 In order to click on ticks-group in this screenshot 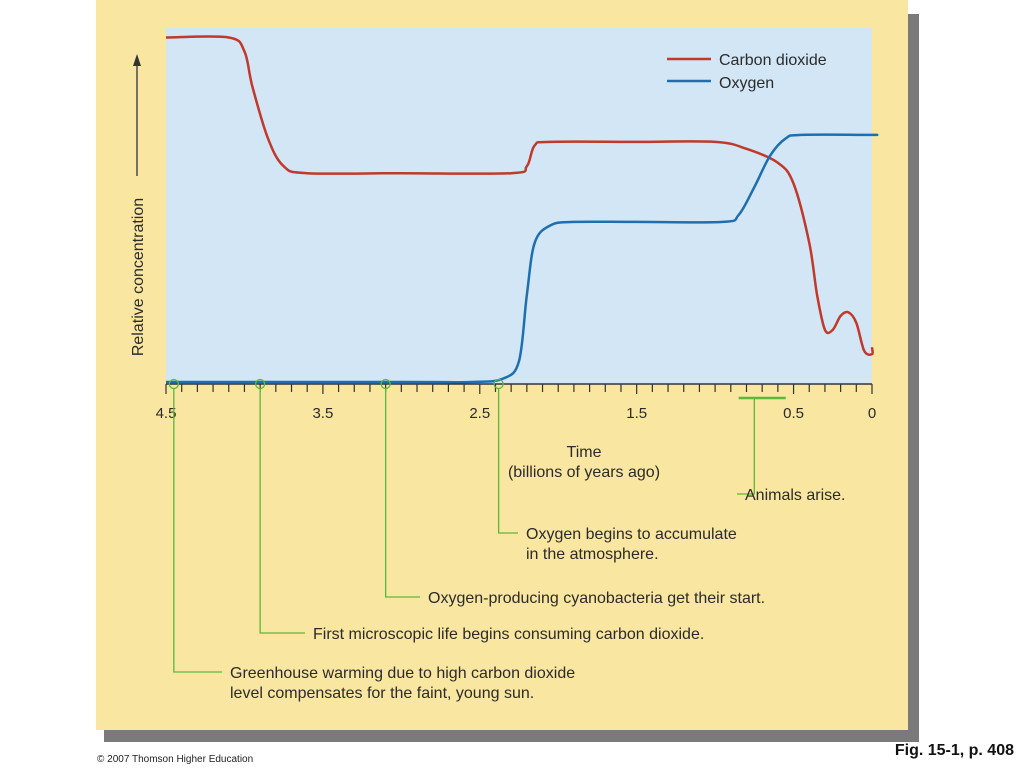, I will do `click(519, 389)`.